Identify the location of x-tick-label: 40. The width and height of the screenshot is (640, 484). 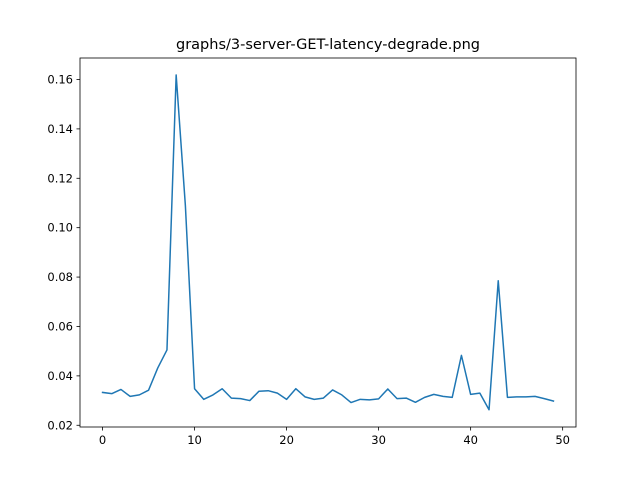
(470, 440).